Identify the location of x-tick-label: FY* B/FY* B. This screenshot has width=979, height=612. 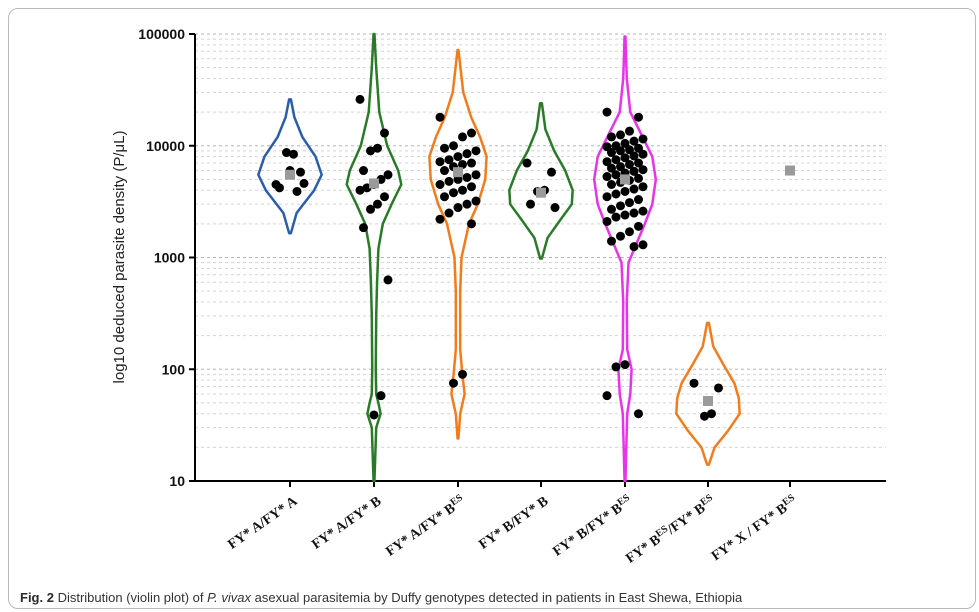
(513, 523).